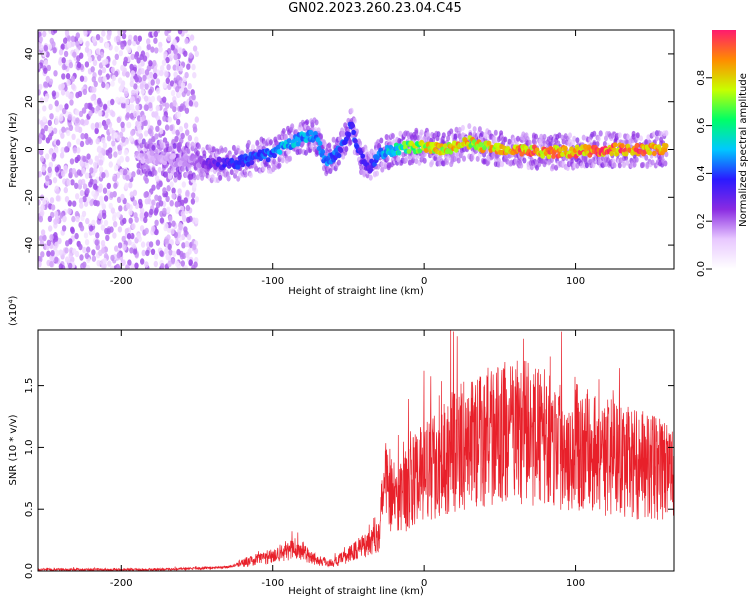 The image size is (750, 600). I want to click on spectrogram-x-label: Height of straight line (km), so click(356, 291).